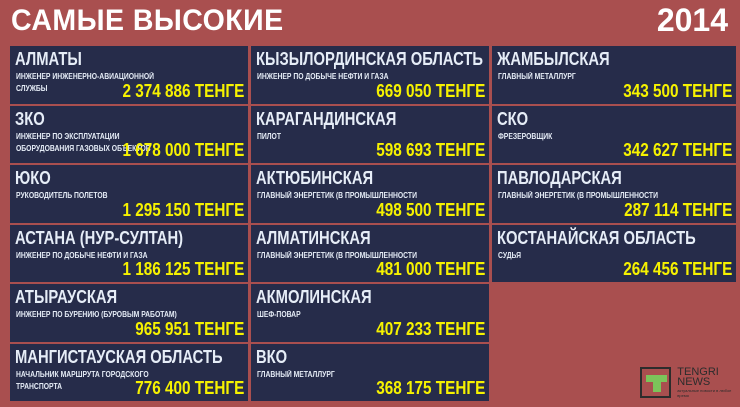 Image resolution: width=740 pixels, height=407 pixels. What do you see at coordinates (189, 328) in the screenshot?
I see `salary: 965 951 ТЕНГЕ` at bounding box center [189, 328].